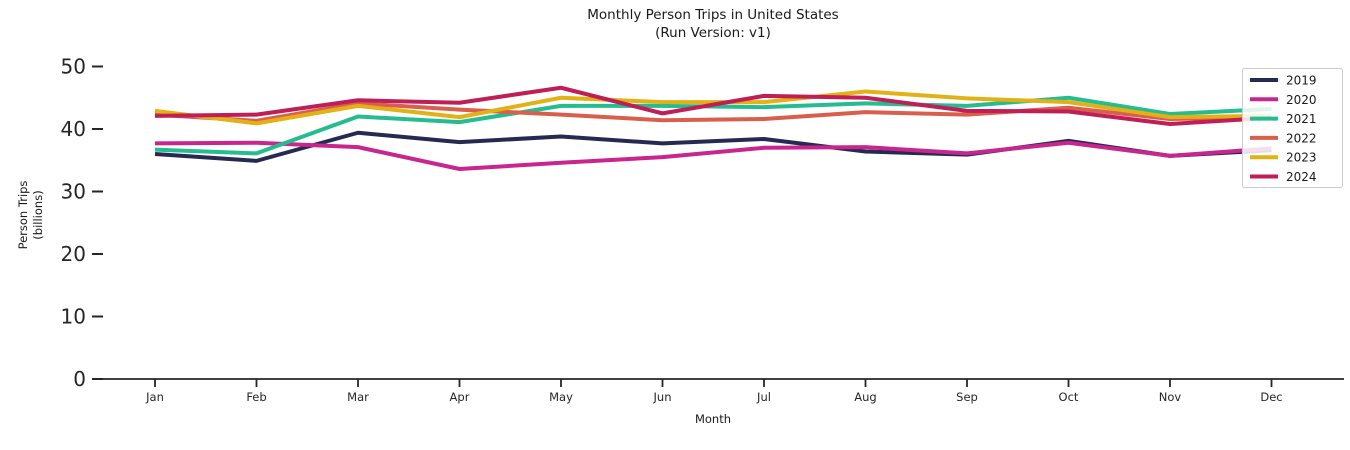 The width and height of the screenshot is (1350, 450). What do you see at coordinates (1301, 100) in the screenshot?
I see `legend-label-2020: 2020` at bounding box center [1301, 100].